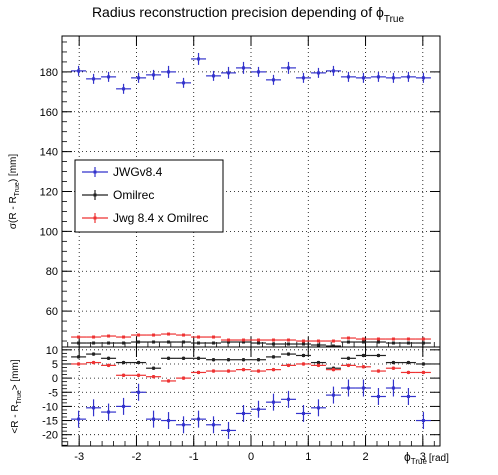 Image resolution: width=498 pixels, height=475 pixels. I want to click on x-tick-label: 2, so click(365, 457).